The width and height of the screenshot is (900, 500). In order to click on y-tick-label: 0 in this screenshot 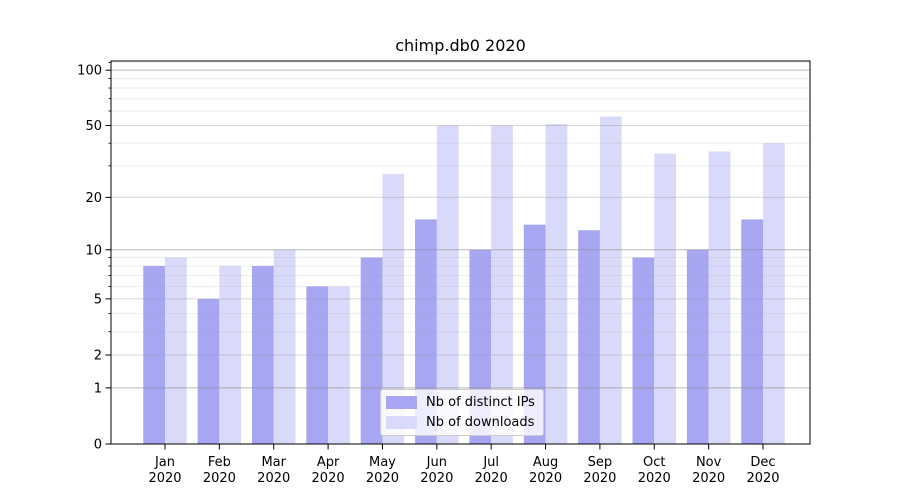, I will do `click(98, 445)`.